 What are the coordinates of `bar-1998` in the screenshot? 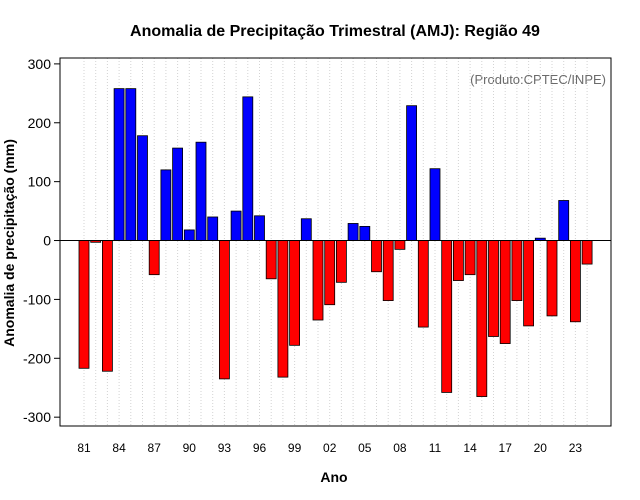 It's located at (283, 309).